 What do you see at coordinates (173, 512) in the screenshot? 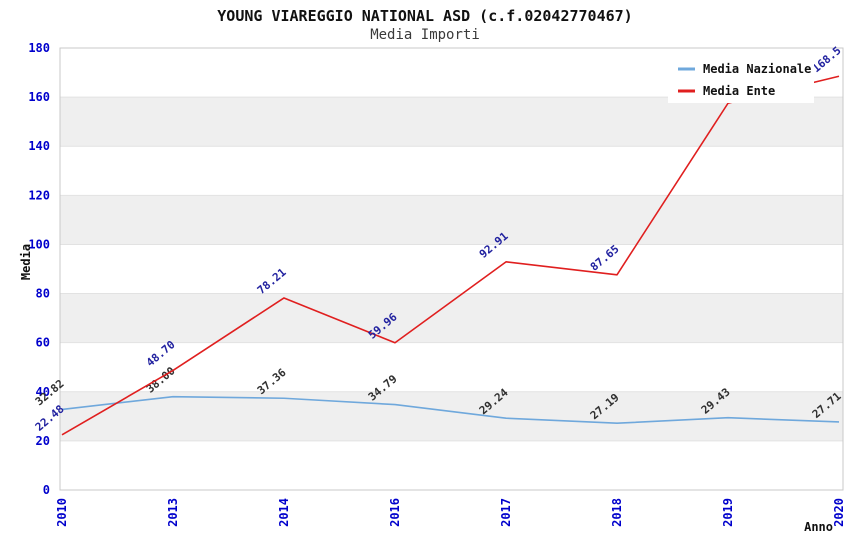
I see `x-tick-label: 2013` at bounding box center [173, 512].